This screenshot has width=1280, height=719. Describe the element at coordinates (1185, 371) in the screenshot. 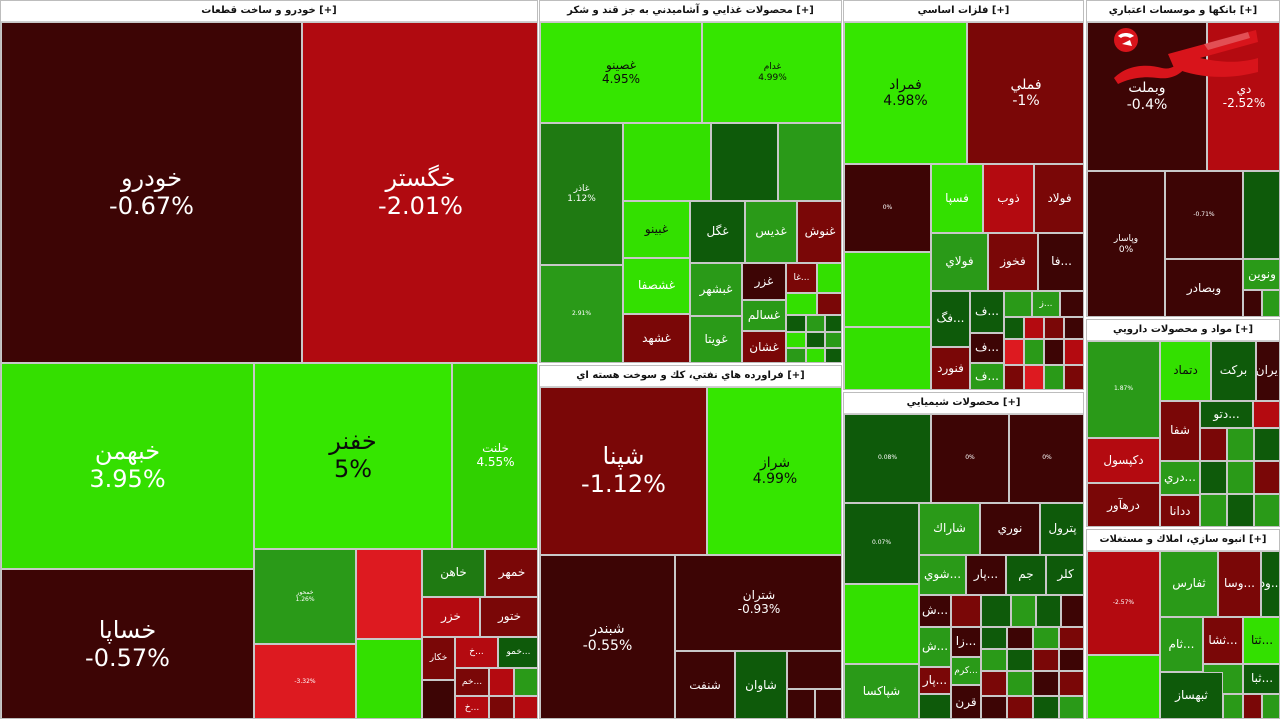

I see `tile-dtamad: دتماد` at that location.